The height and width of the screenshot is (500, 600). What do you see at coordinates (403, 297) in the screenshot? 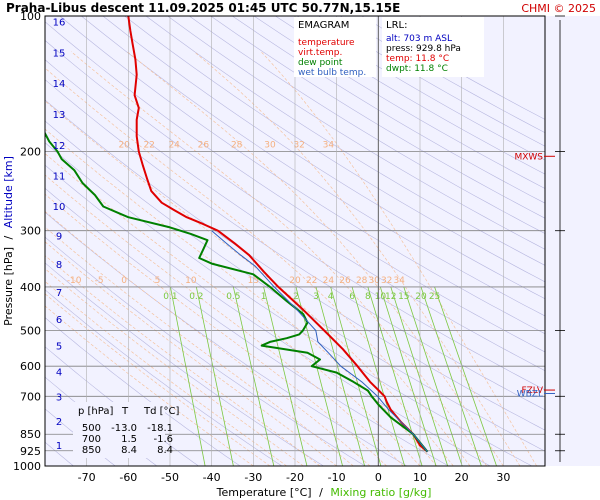
I see `mixing-ratio-label: 15` at bounding box center [403, 297].